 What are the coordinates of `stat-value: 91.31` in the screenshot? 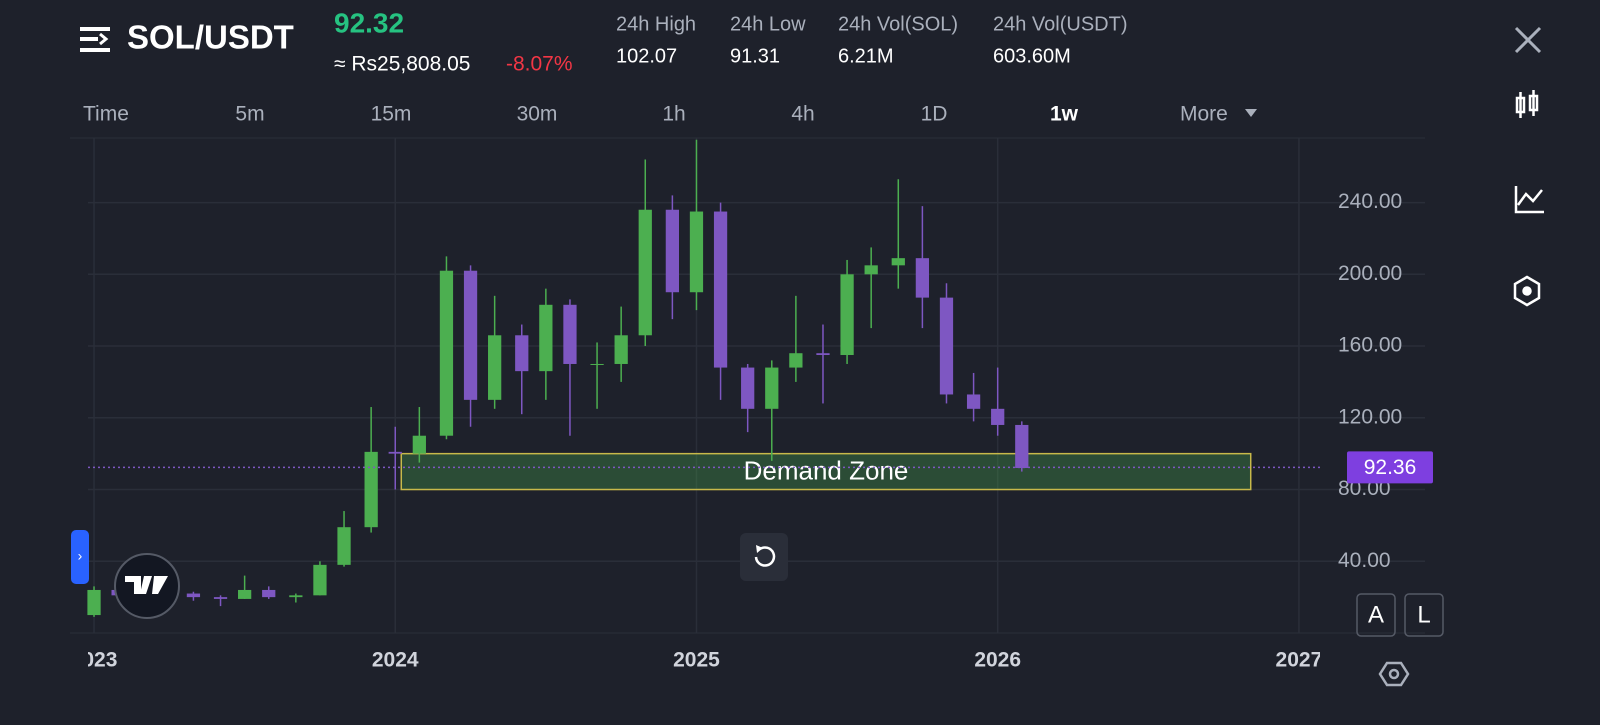 It's located at (755, 56).